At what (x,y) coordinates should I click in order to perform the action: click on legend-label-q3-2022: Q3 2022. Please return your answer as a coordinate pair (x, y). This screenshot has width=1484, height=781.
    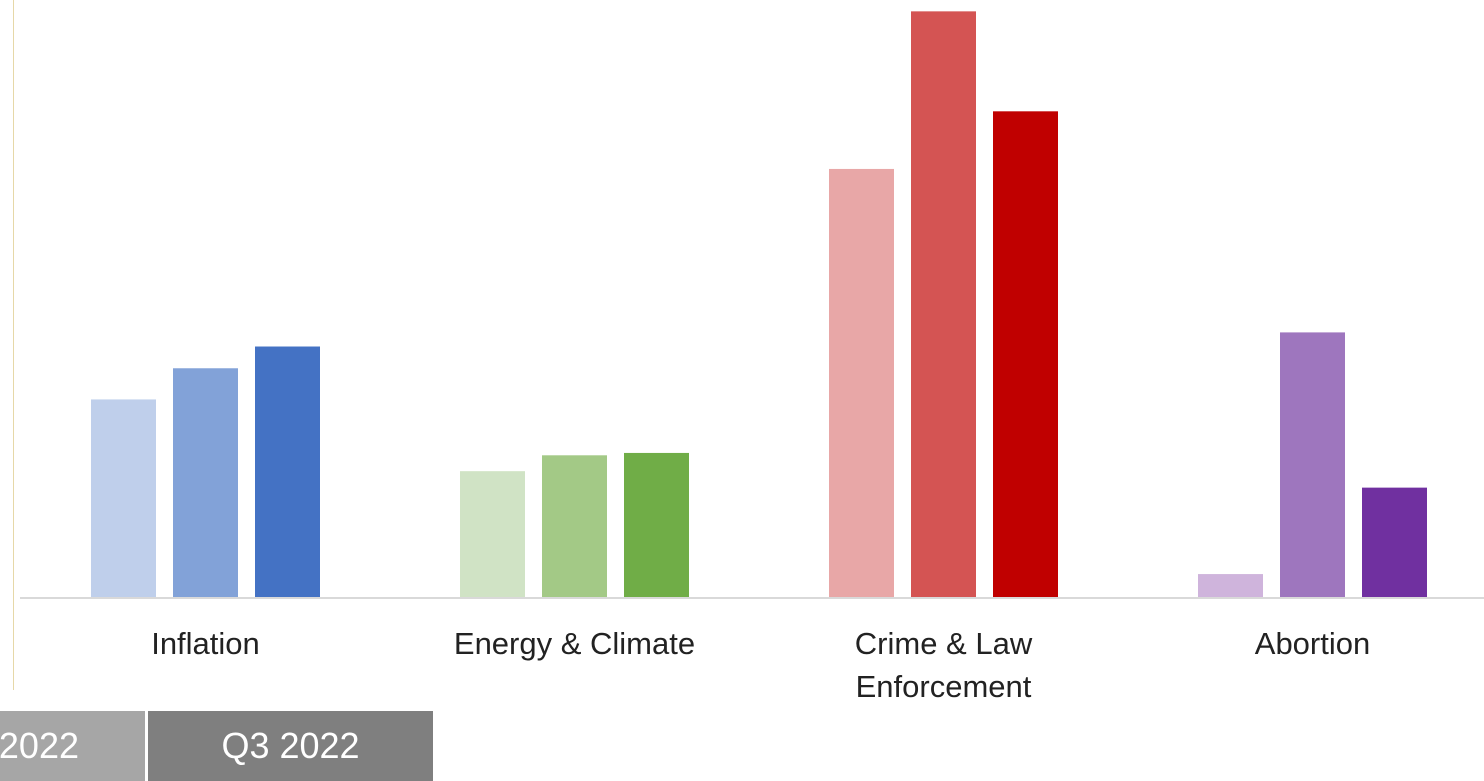
    Looking at the image, I should click on (290, 745).